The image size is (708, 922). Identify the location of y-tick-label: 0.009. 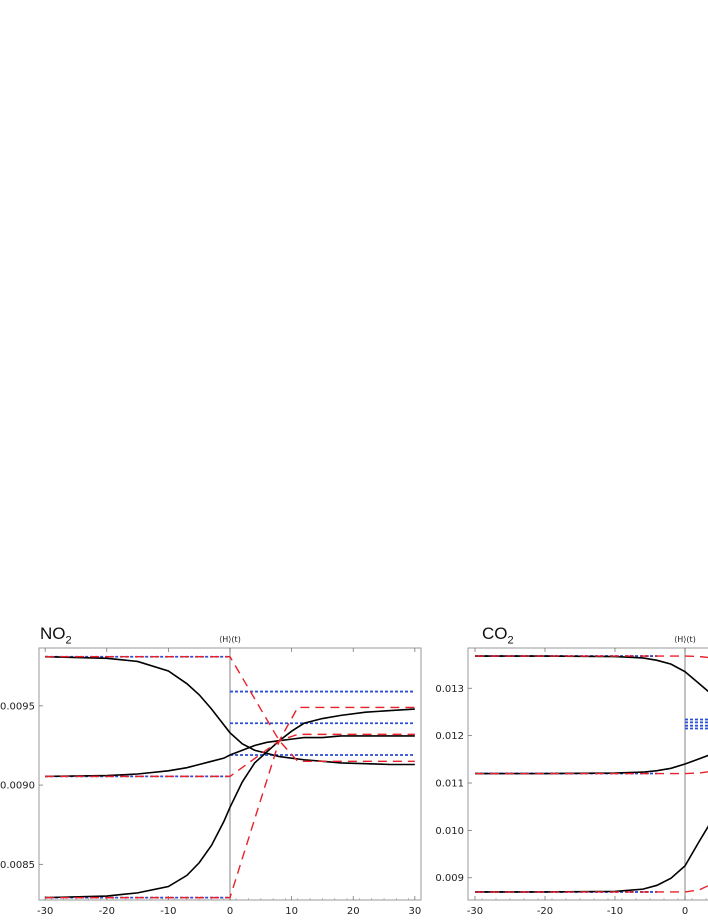
(449, 878).